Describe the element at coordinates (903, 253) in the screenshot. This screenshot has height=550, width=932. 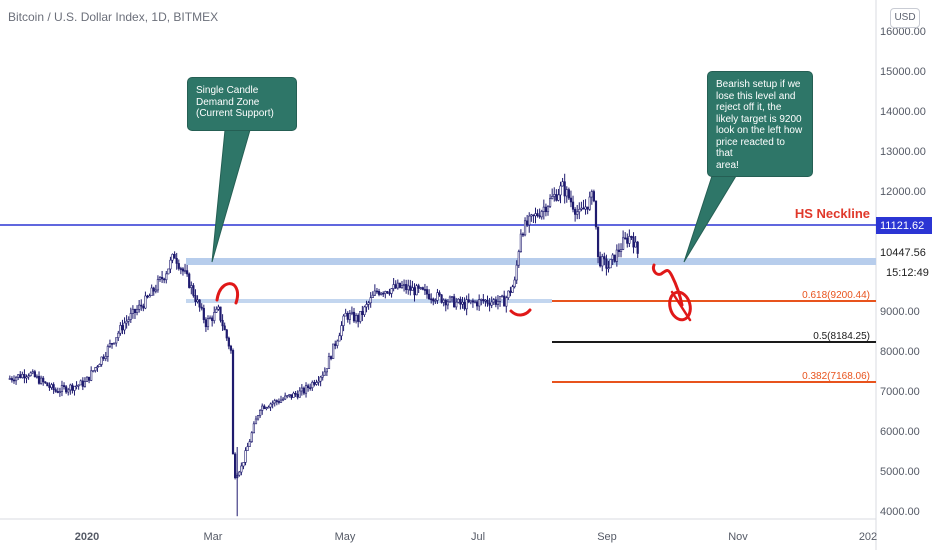
I see `last-price-tag: 10447.56` at that location.